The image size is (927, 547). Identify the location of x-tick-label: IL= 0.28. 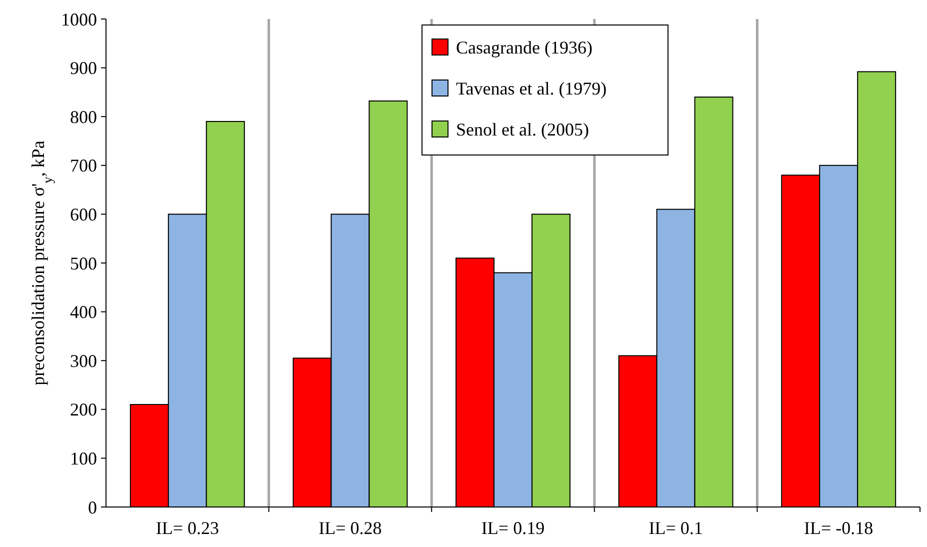
(350, 528).